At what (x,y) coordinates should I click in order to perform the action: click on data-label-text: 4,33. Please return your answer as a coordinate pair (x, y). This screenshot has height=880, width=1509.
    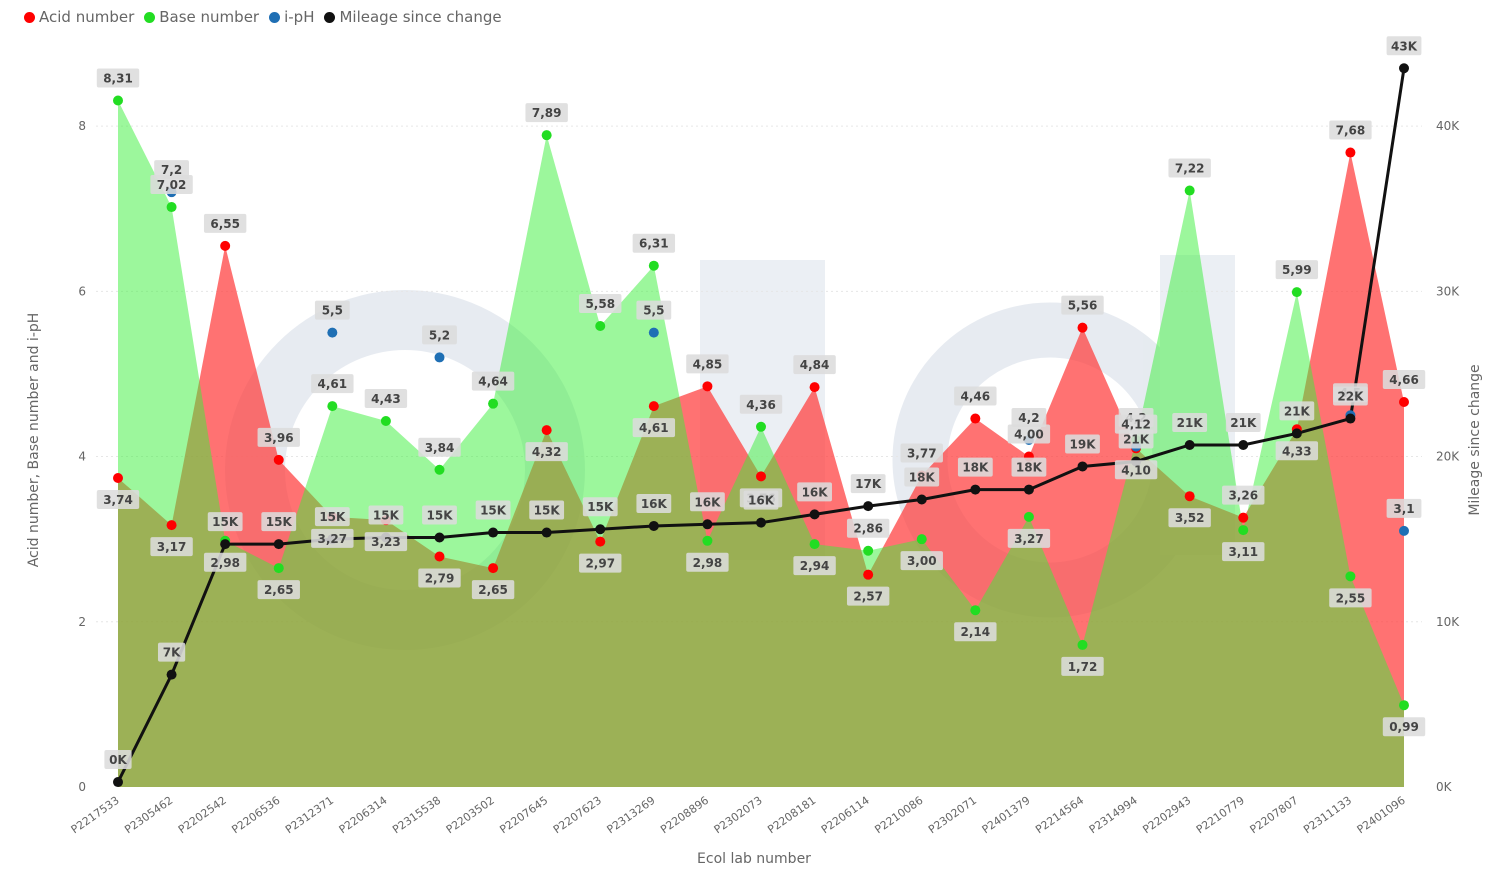
    Looking at the image, I should click on (1297, 451).